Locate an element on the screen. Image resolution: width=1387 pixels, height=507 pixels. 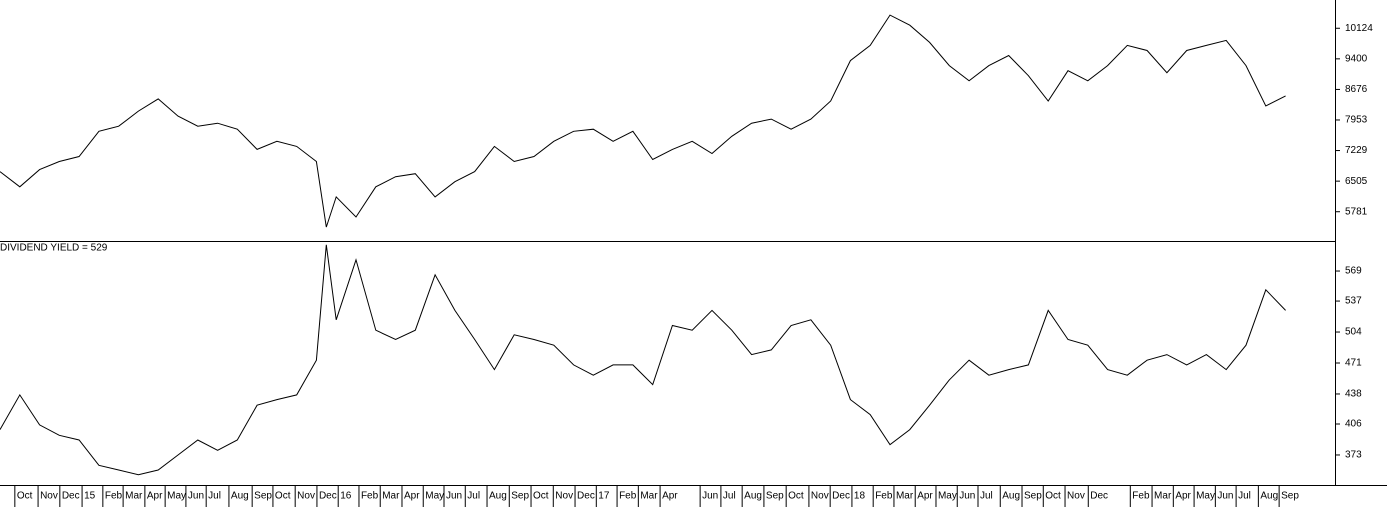
y-tick-label: 7229 is located at coordinates (1356, 150).